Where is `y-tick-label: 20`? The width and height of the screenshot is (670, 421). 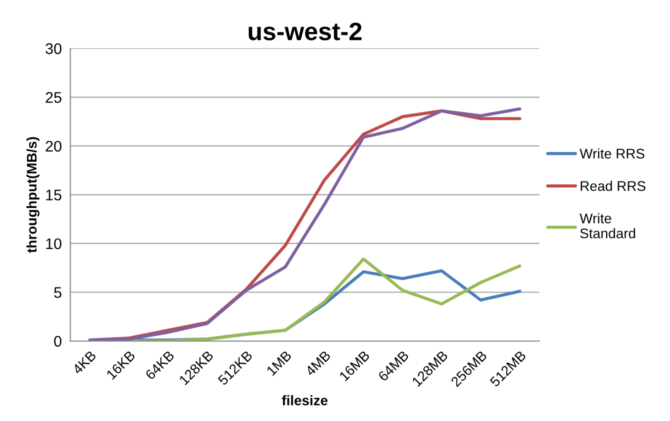 y-tick-label: 20 is located at coordinates (54, 146).